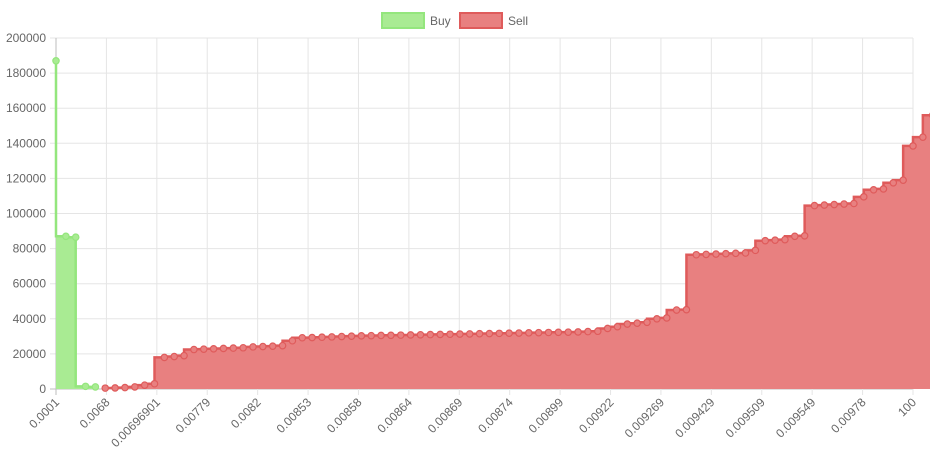  I want to click on y-tick-label: 20000, so click(30, 354).